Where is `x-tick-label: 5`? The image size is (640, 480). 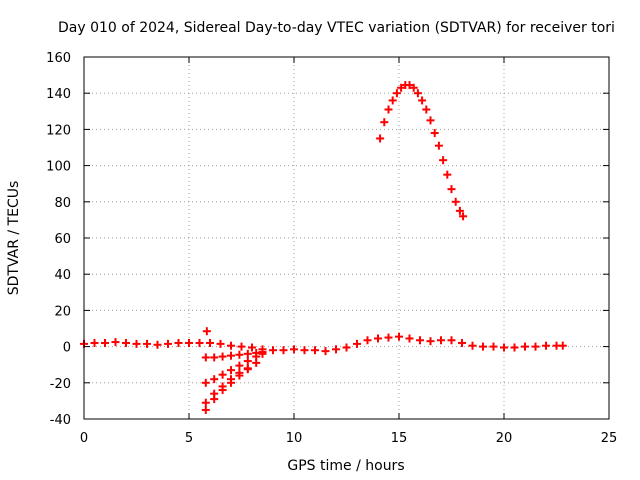 x-tick-label: 5 is located at coordinates (189, 438).